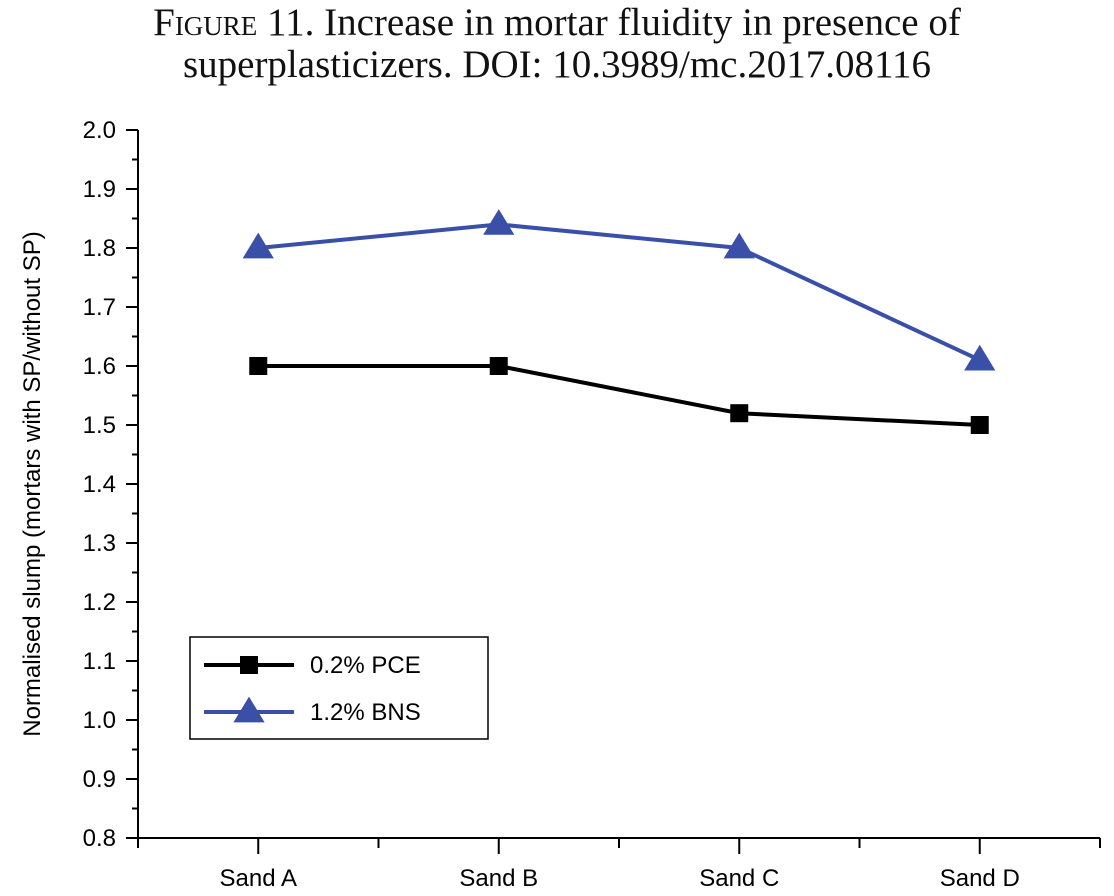  I want to click on y-tick-label: 1.6, so click(99, 366).